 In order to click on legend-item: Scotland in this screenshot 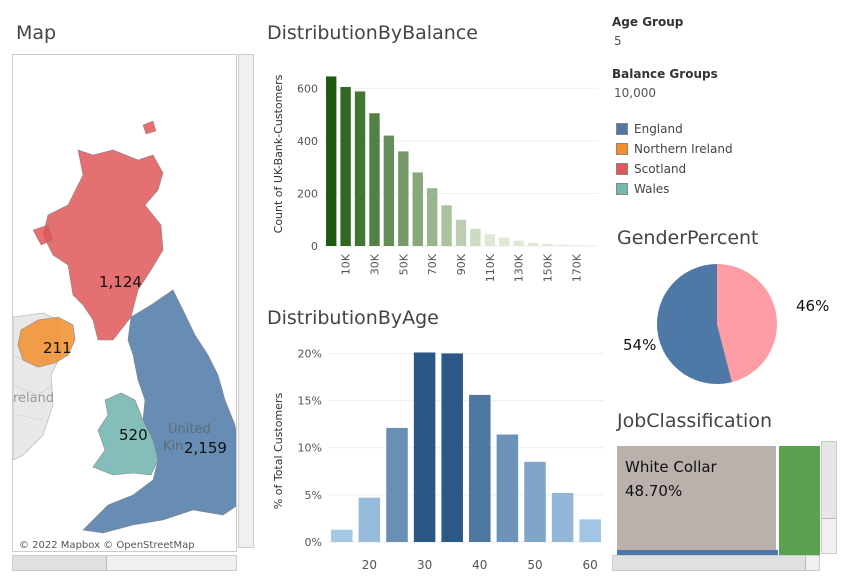, I will do `click(651, 169)`.